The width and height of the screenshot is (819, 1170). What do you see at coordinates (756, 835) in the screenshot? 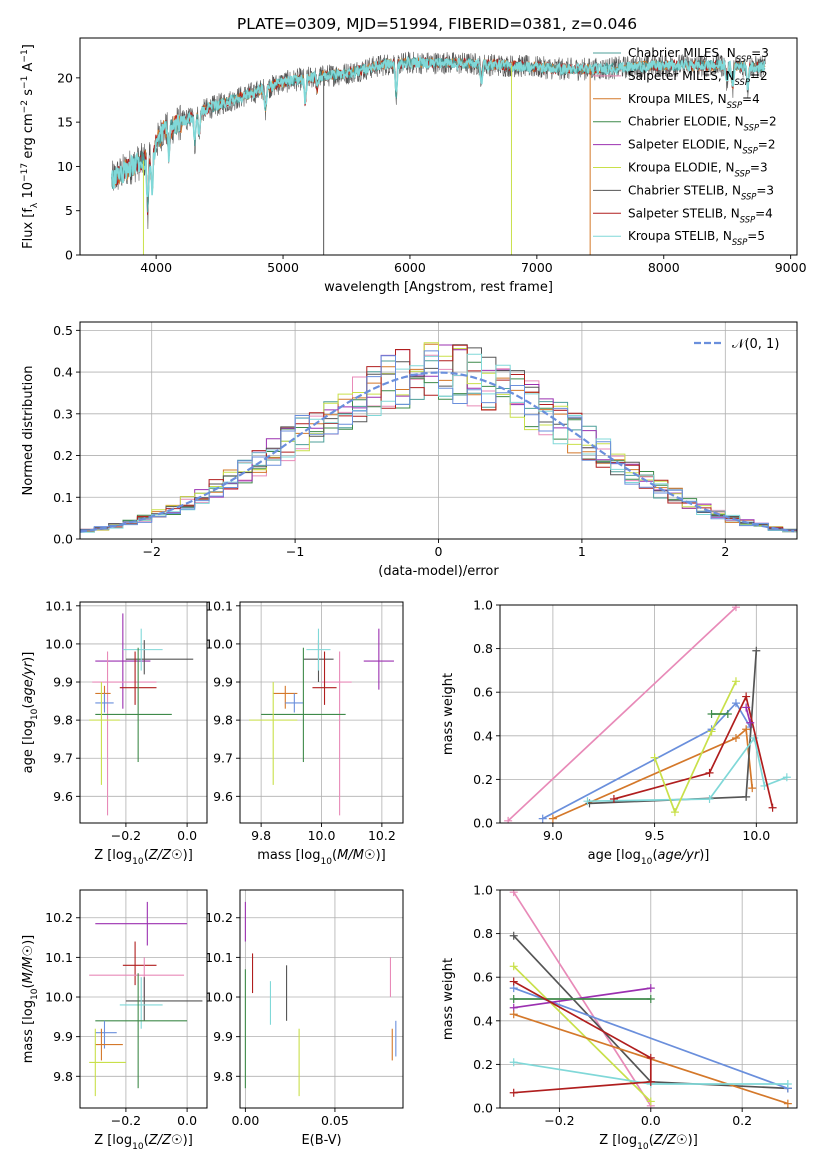
I see `weight_vs_age-xtick-label-2: 10.0` at bounding box center [756, 835].